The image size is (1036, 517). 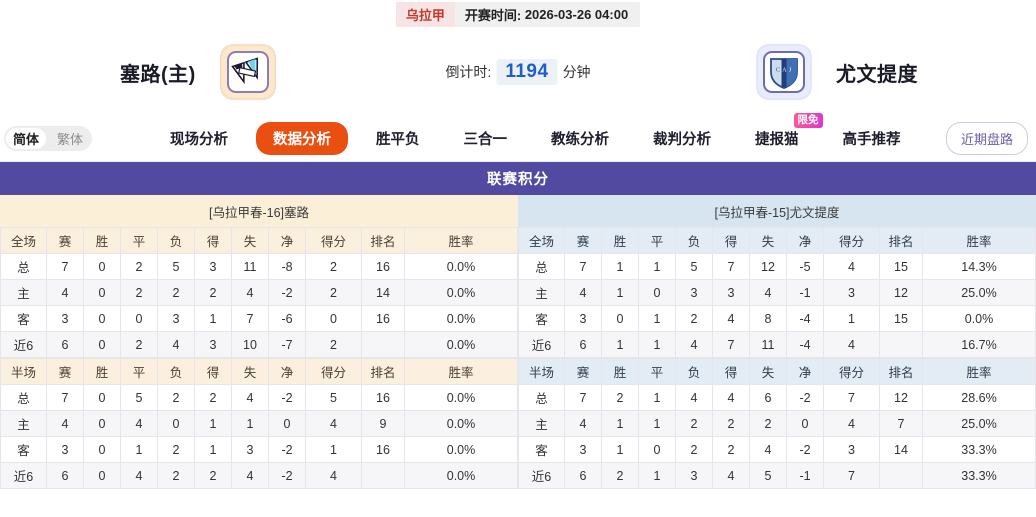 I want to click on language-toggle: 简体 繁体, so click(x=48, y=138).